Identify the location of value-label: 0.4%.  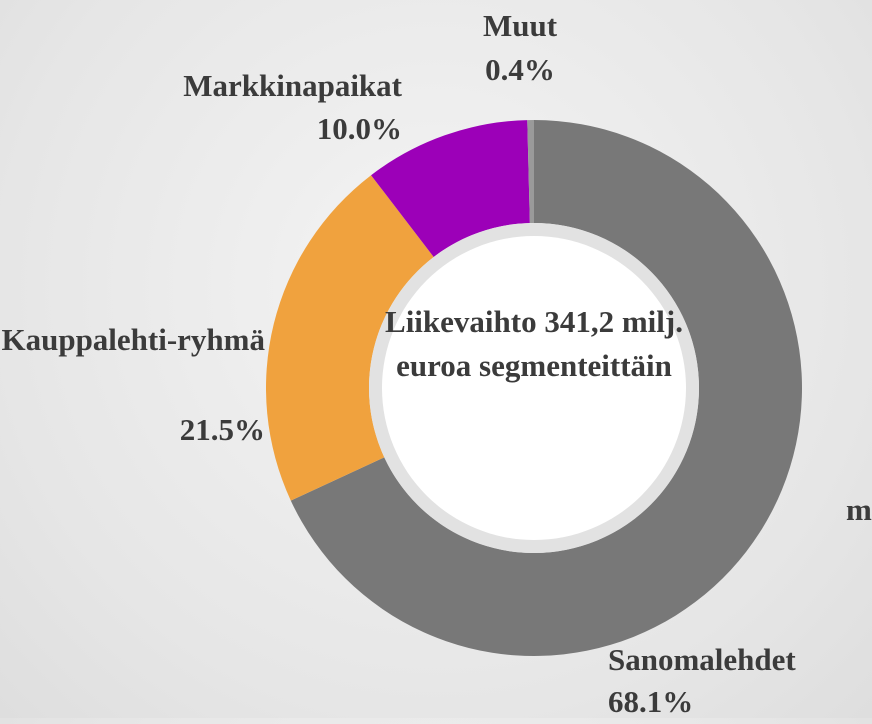
(520, 69).